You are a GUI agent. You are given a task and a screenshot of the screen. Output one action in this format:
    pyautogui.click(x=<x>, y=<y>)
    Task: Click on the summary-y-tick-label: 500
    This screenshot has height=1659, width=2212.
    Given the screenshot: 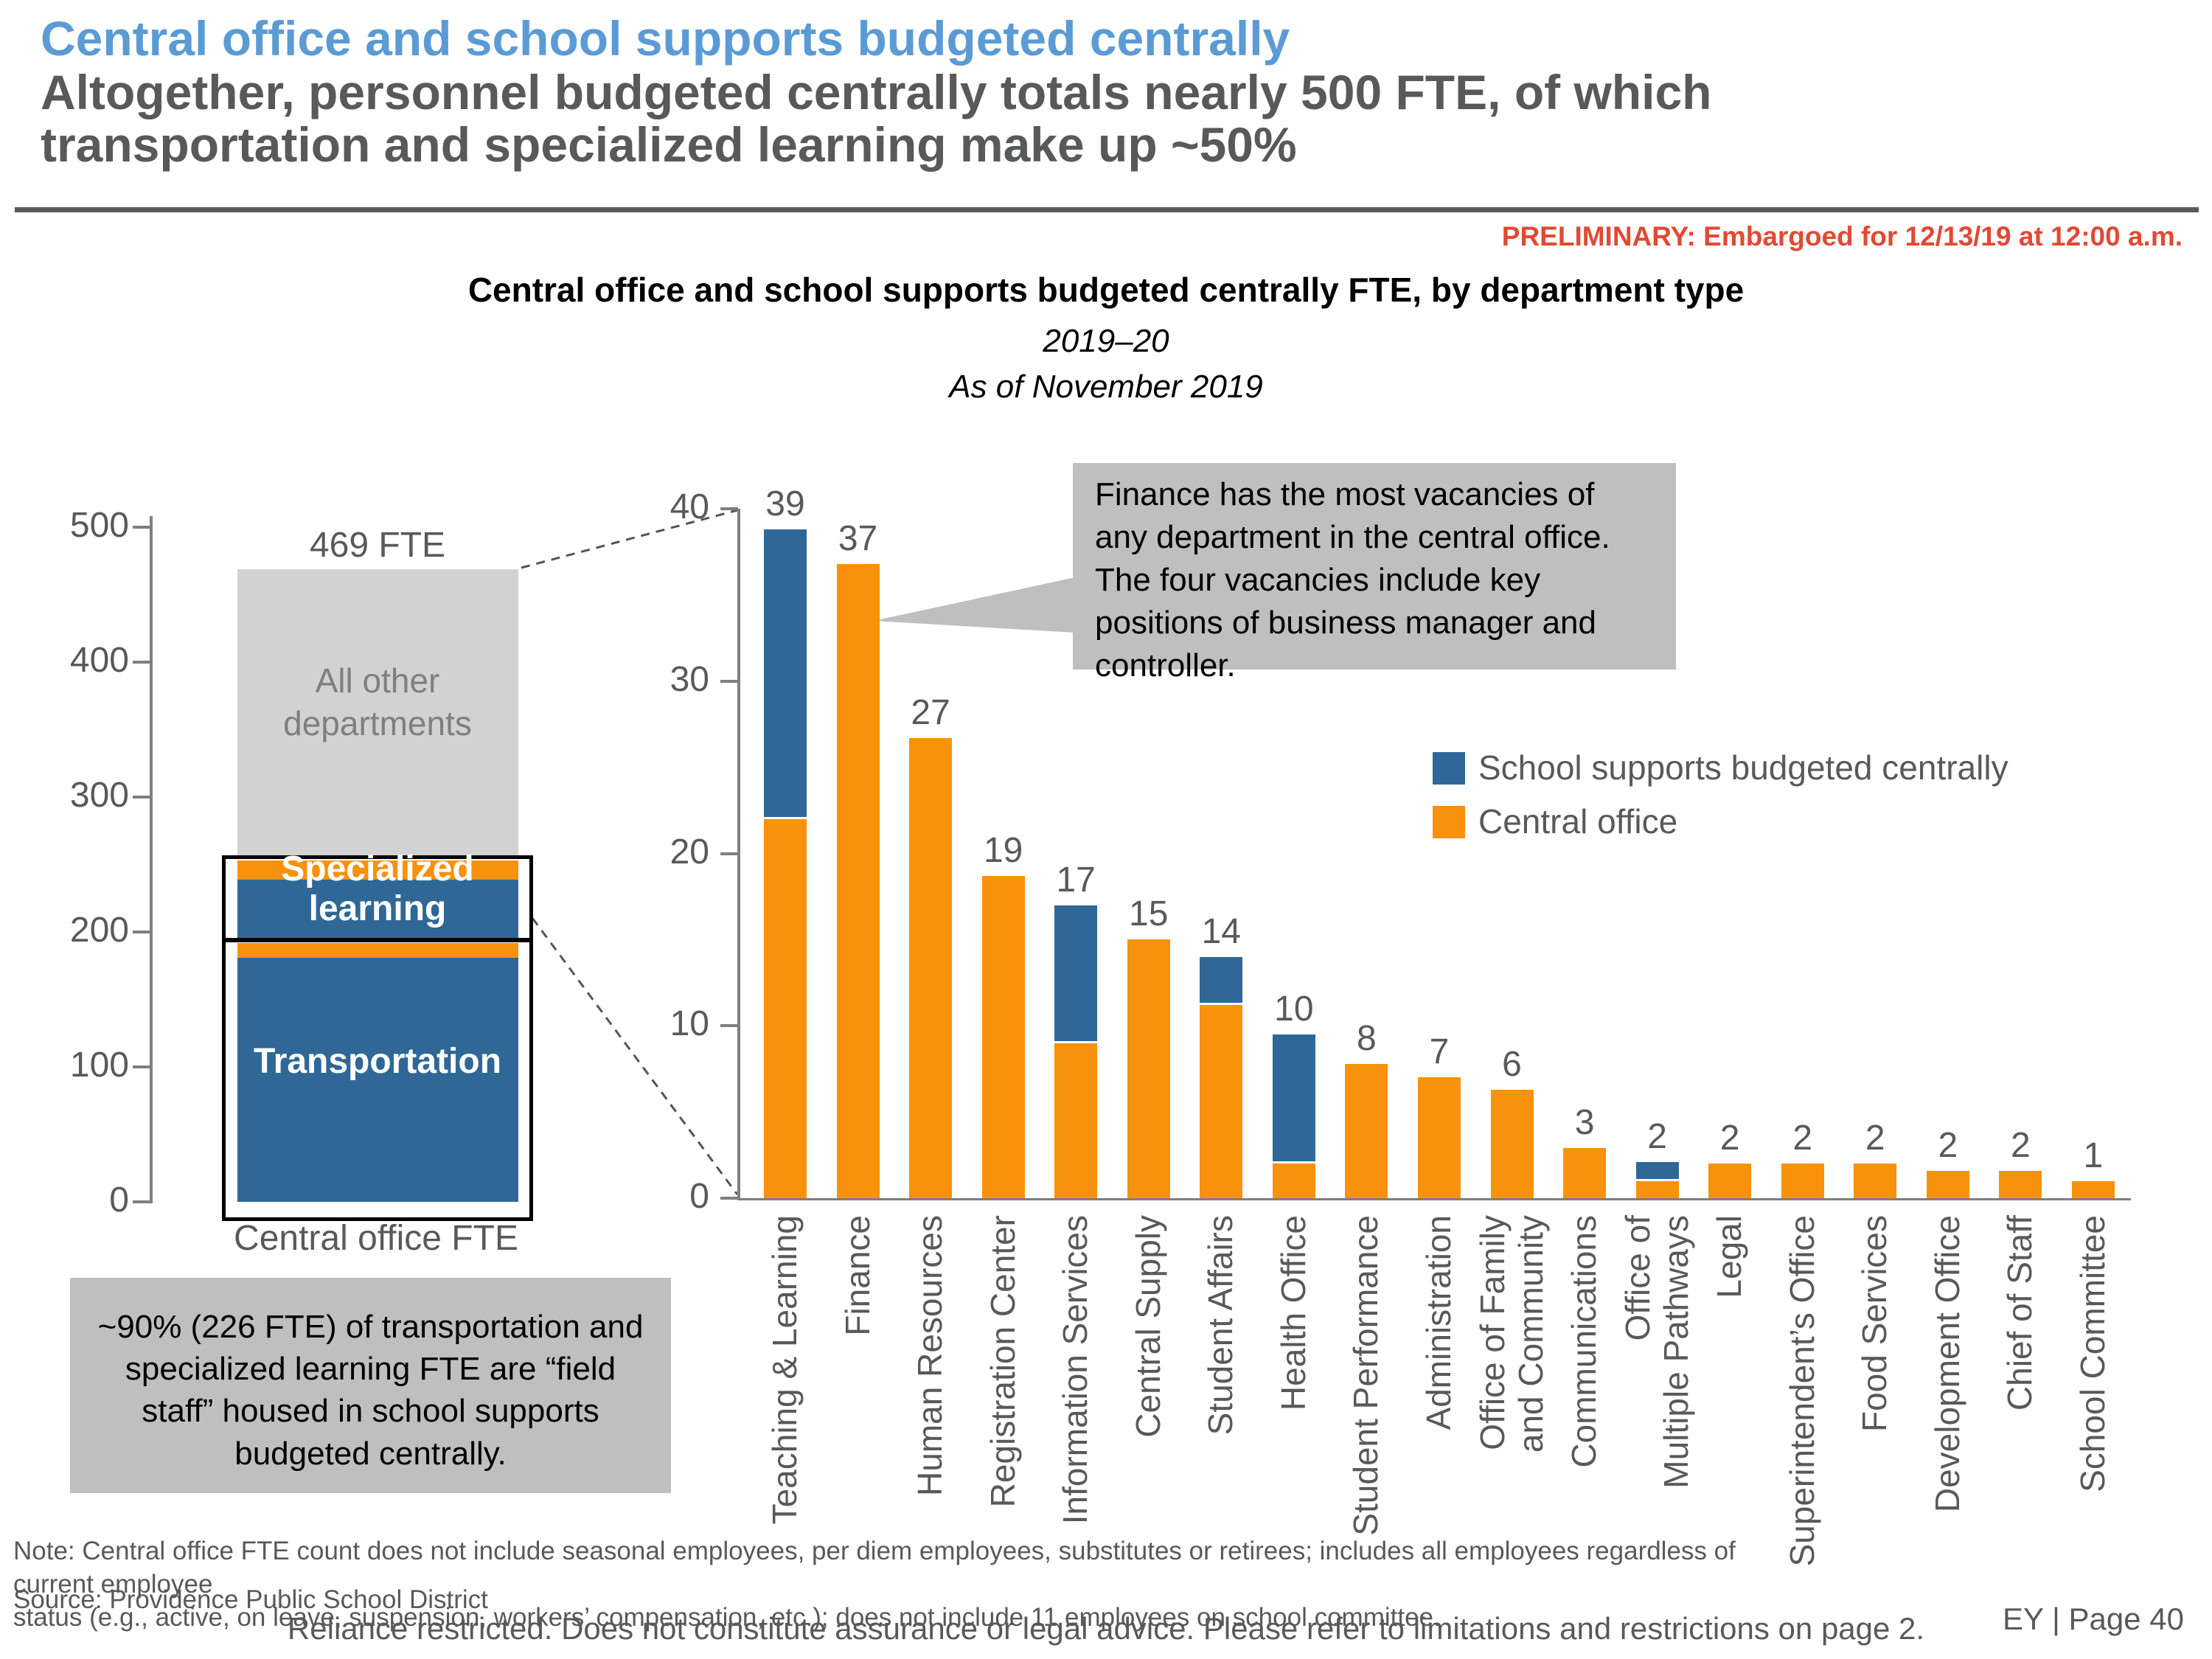 What is the action you would take?
    pyautogui.click(x=99, y=525)
    